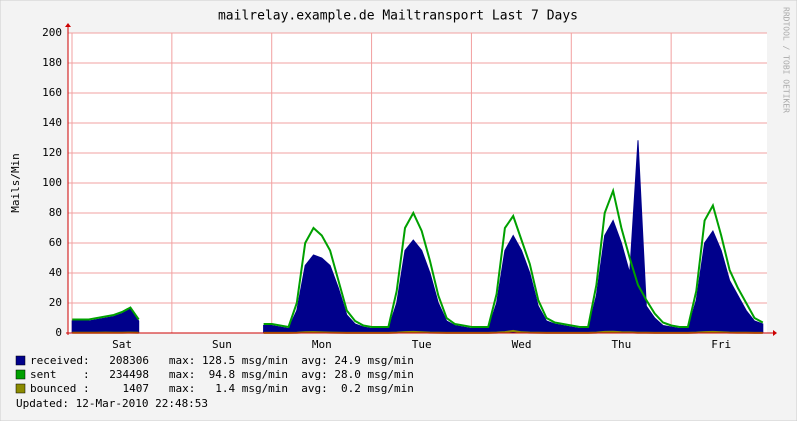 The height and width of the screenshot is (421, 797). I want to click on y-tick-label: 180, so click(52, 62).